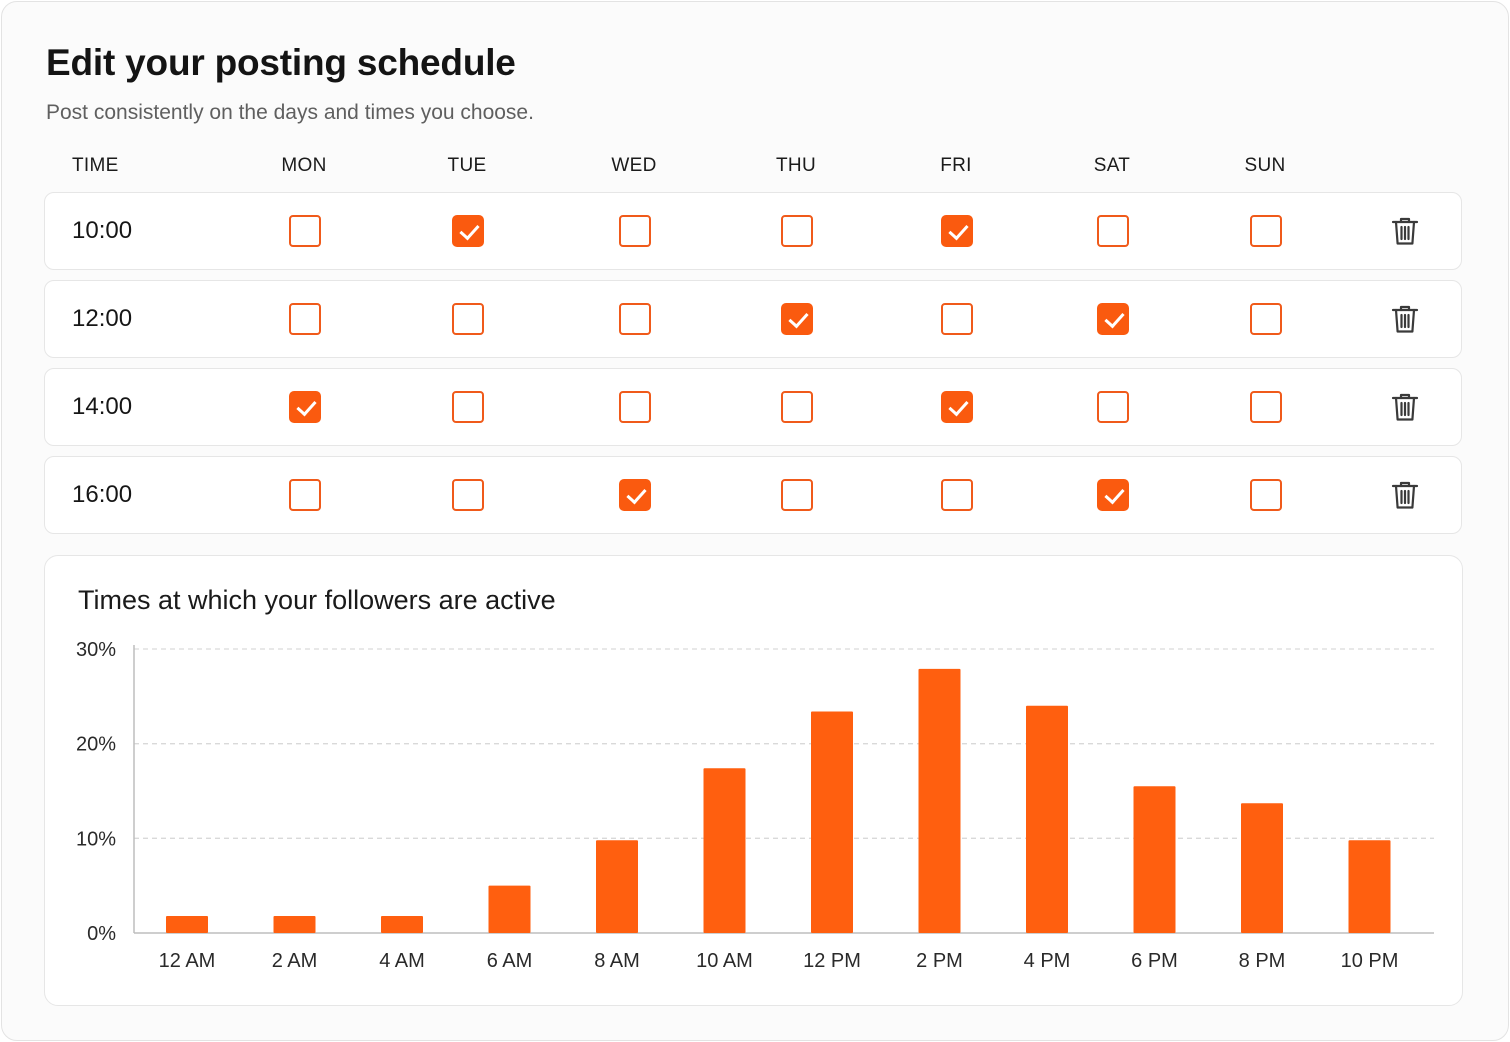 This screenshot has height=1042, width=1510. What do you see at coordinates (317, 600) in the screenshot?
I see `chart-title: Times at which your followers are active` at bounding box center [317, 600].